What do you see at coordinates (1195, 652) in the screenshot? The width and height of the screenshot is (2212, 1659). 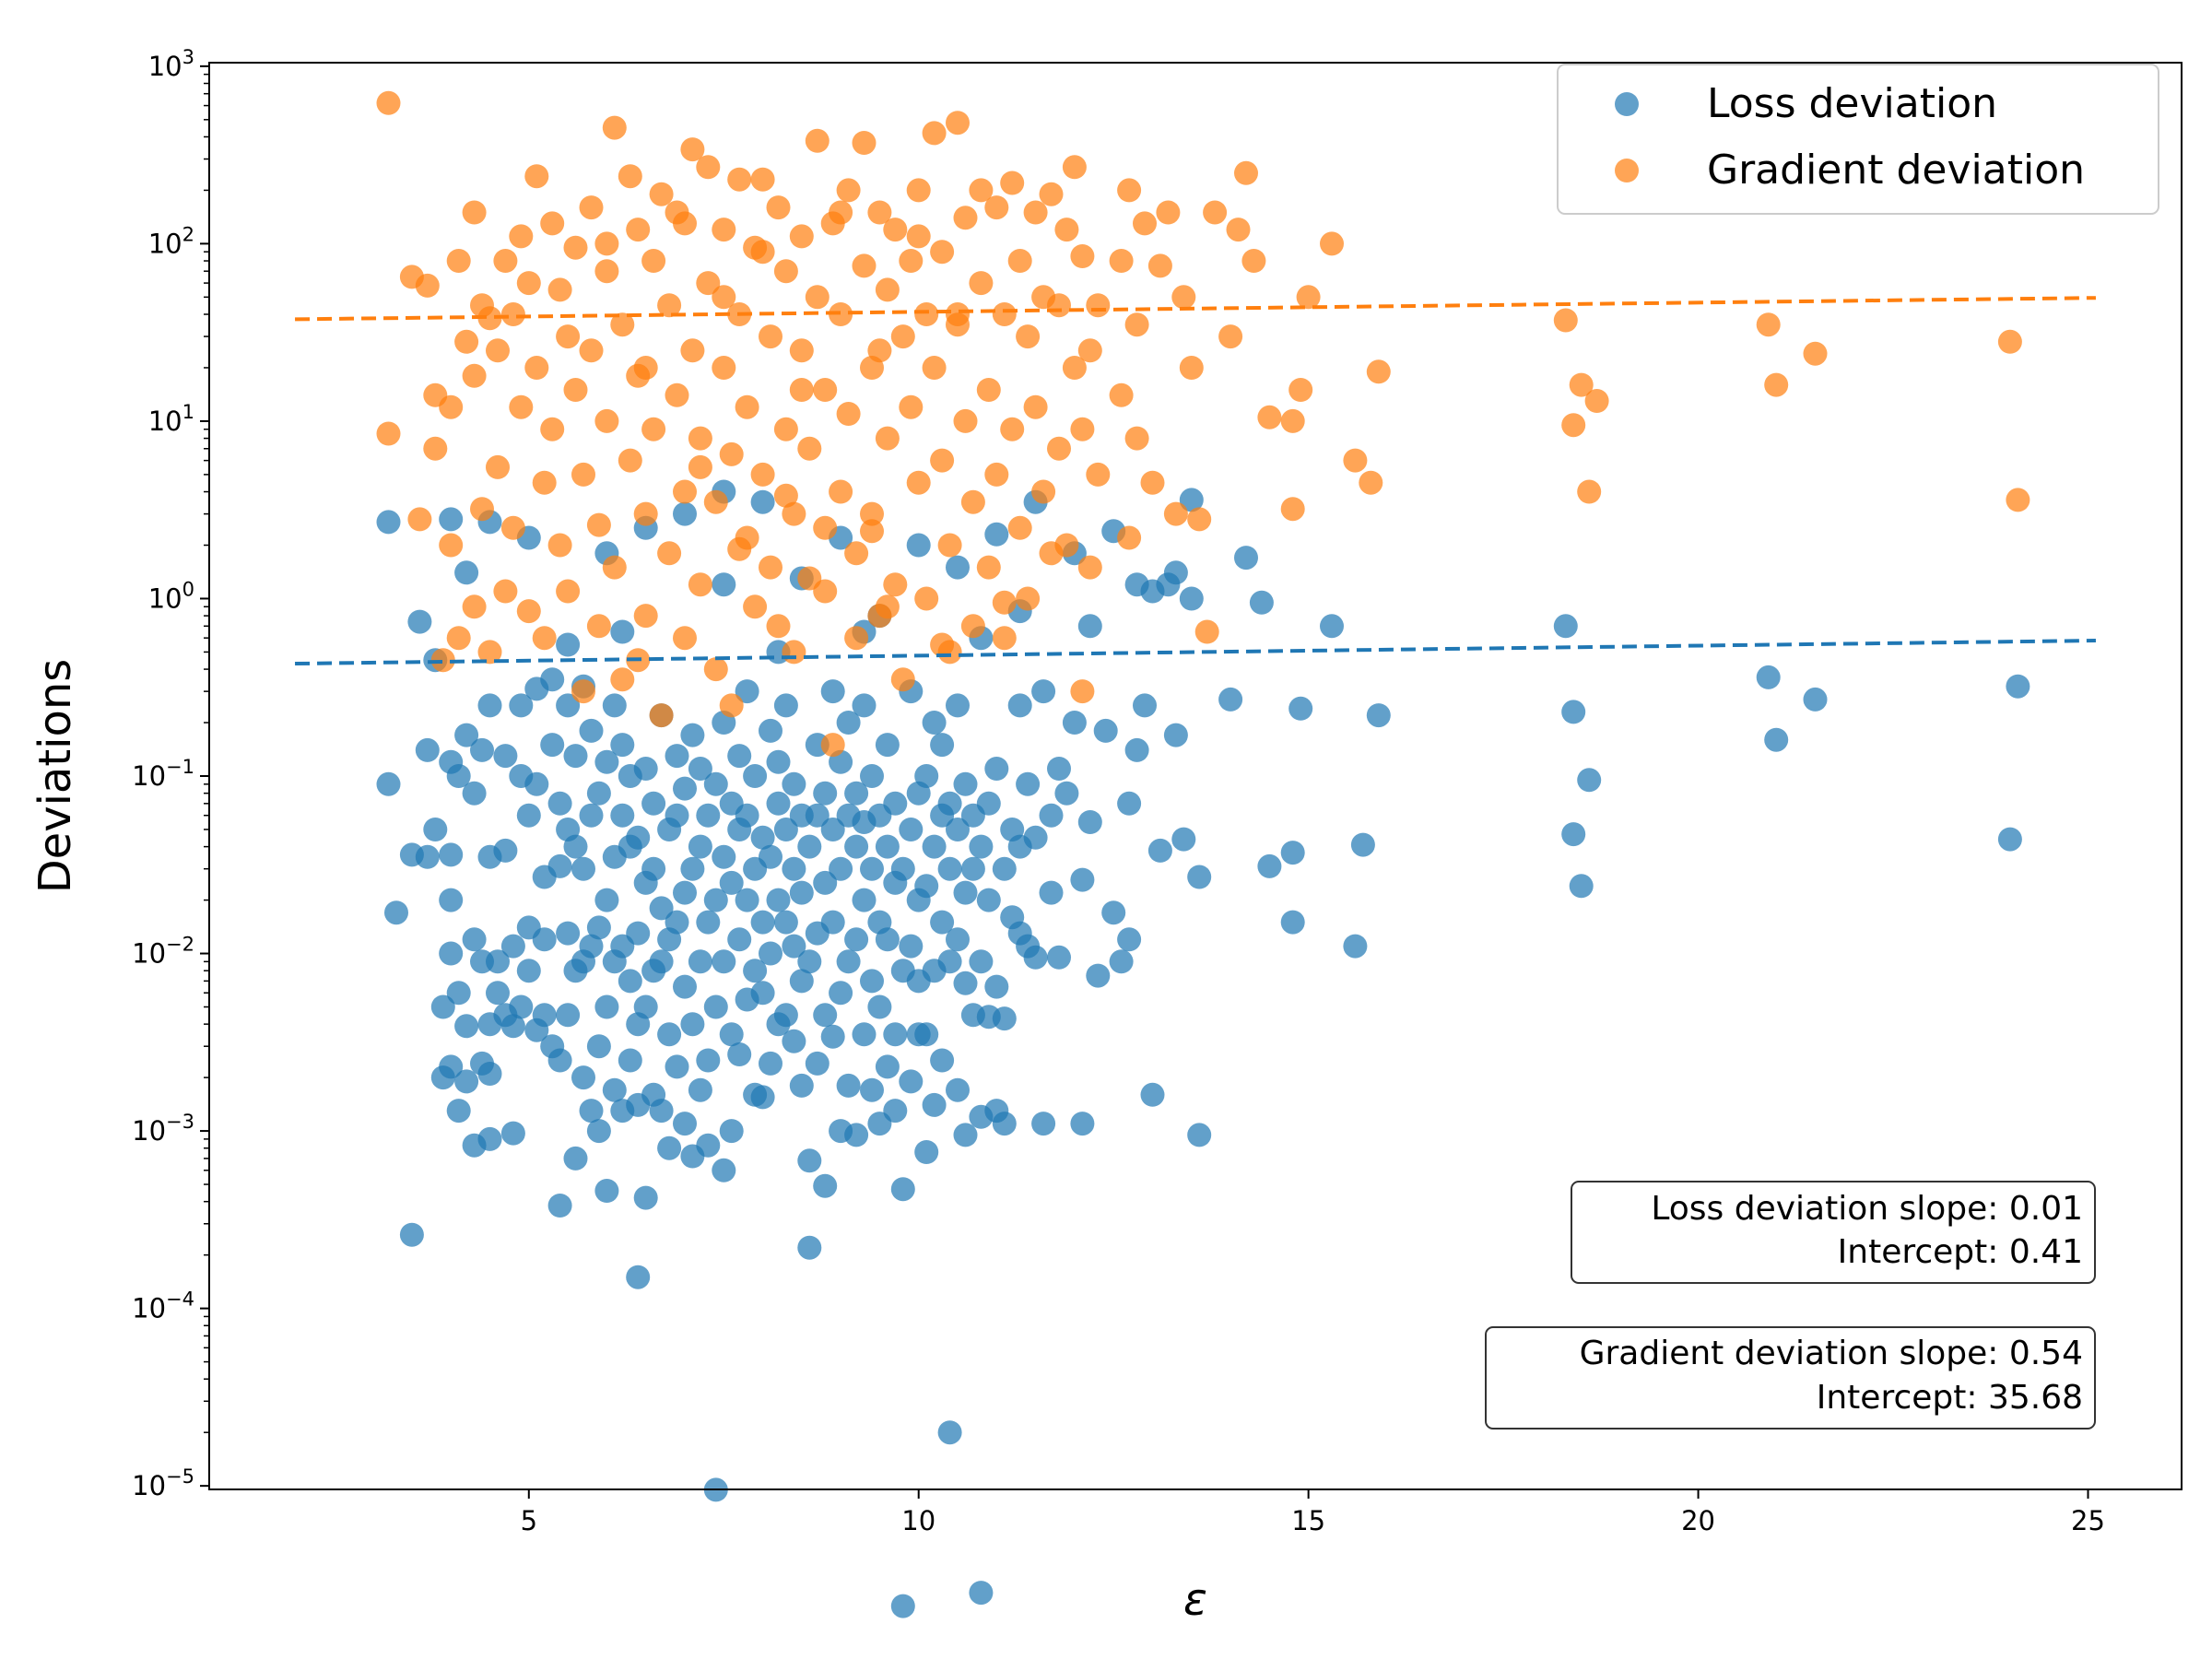 I see `loss-fit-line` at bounding box center [1195, 652].